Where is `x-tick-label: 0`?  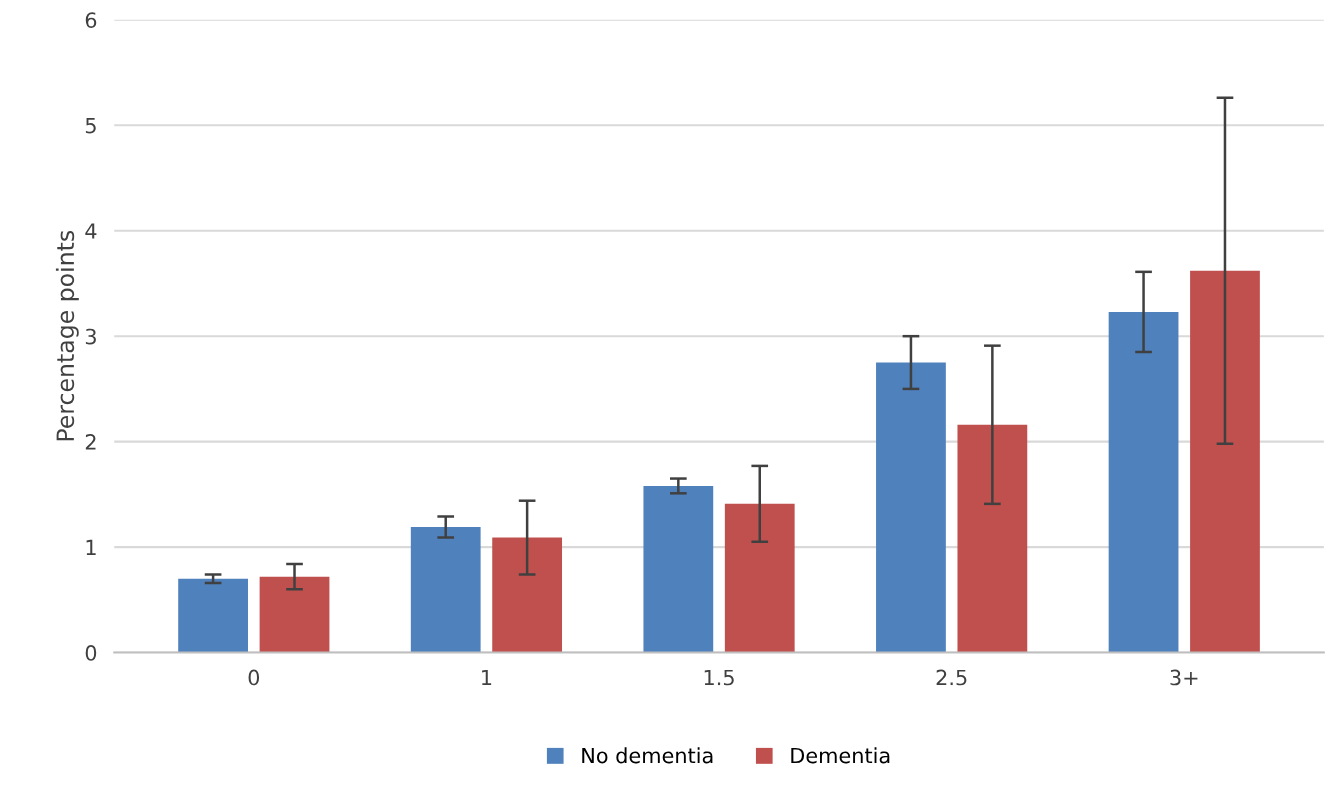 x-tick-label: 0 is located at coordinates (254, 677).